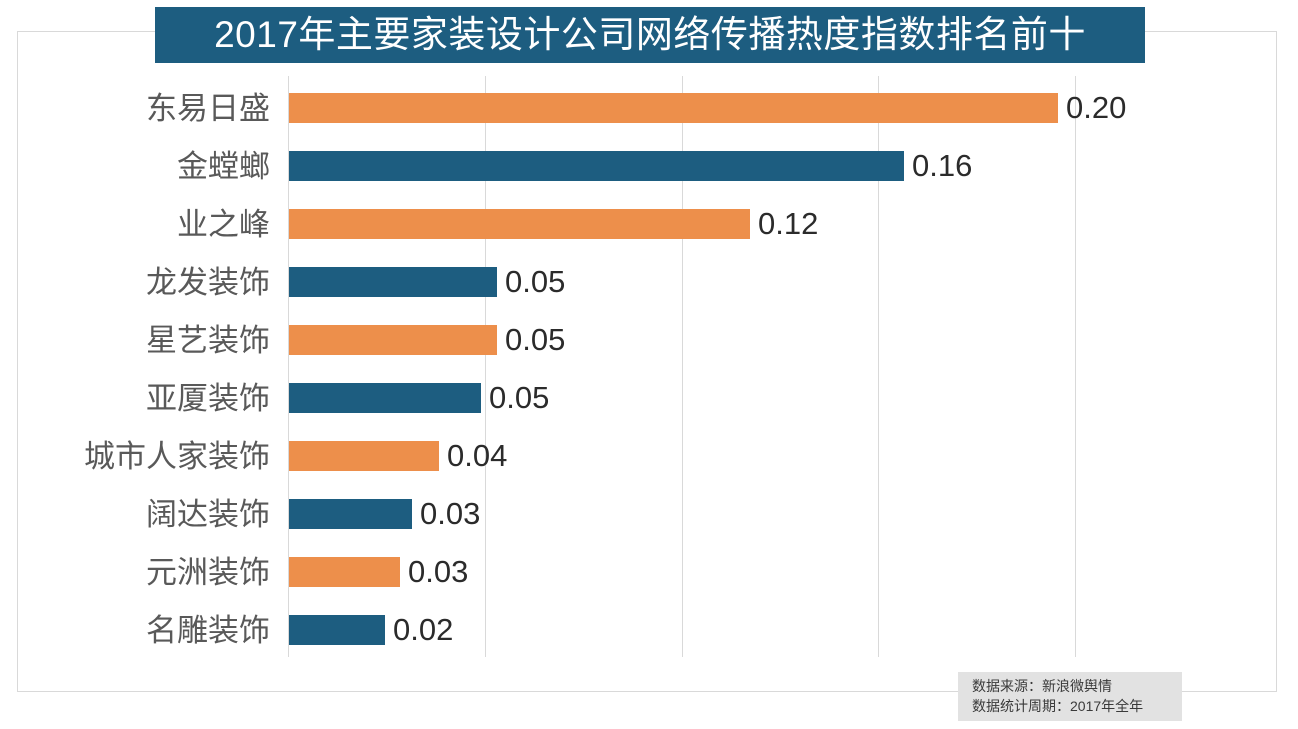 Image resolution: width=1298 pixels, height=729 pixels. I want to click on source-note: 数据来源：新浪微舆情 数据统计周期：2017年全年, so click(1070, 696).